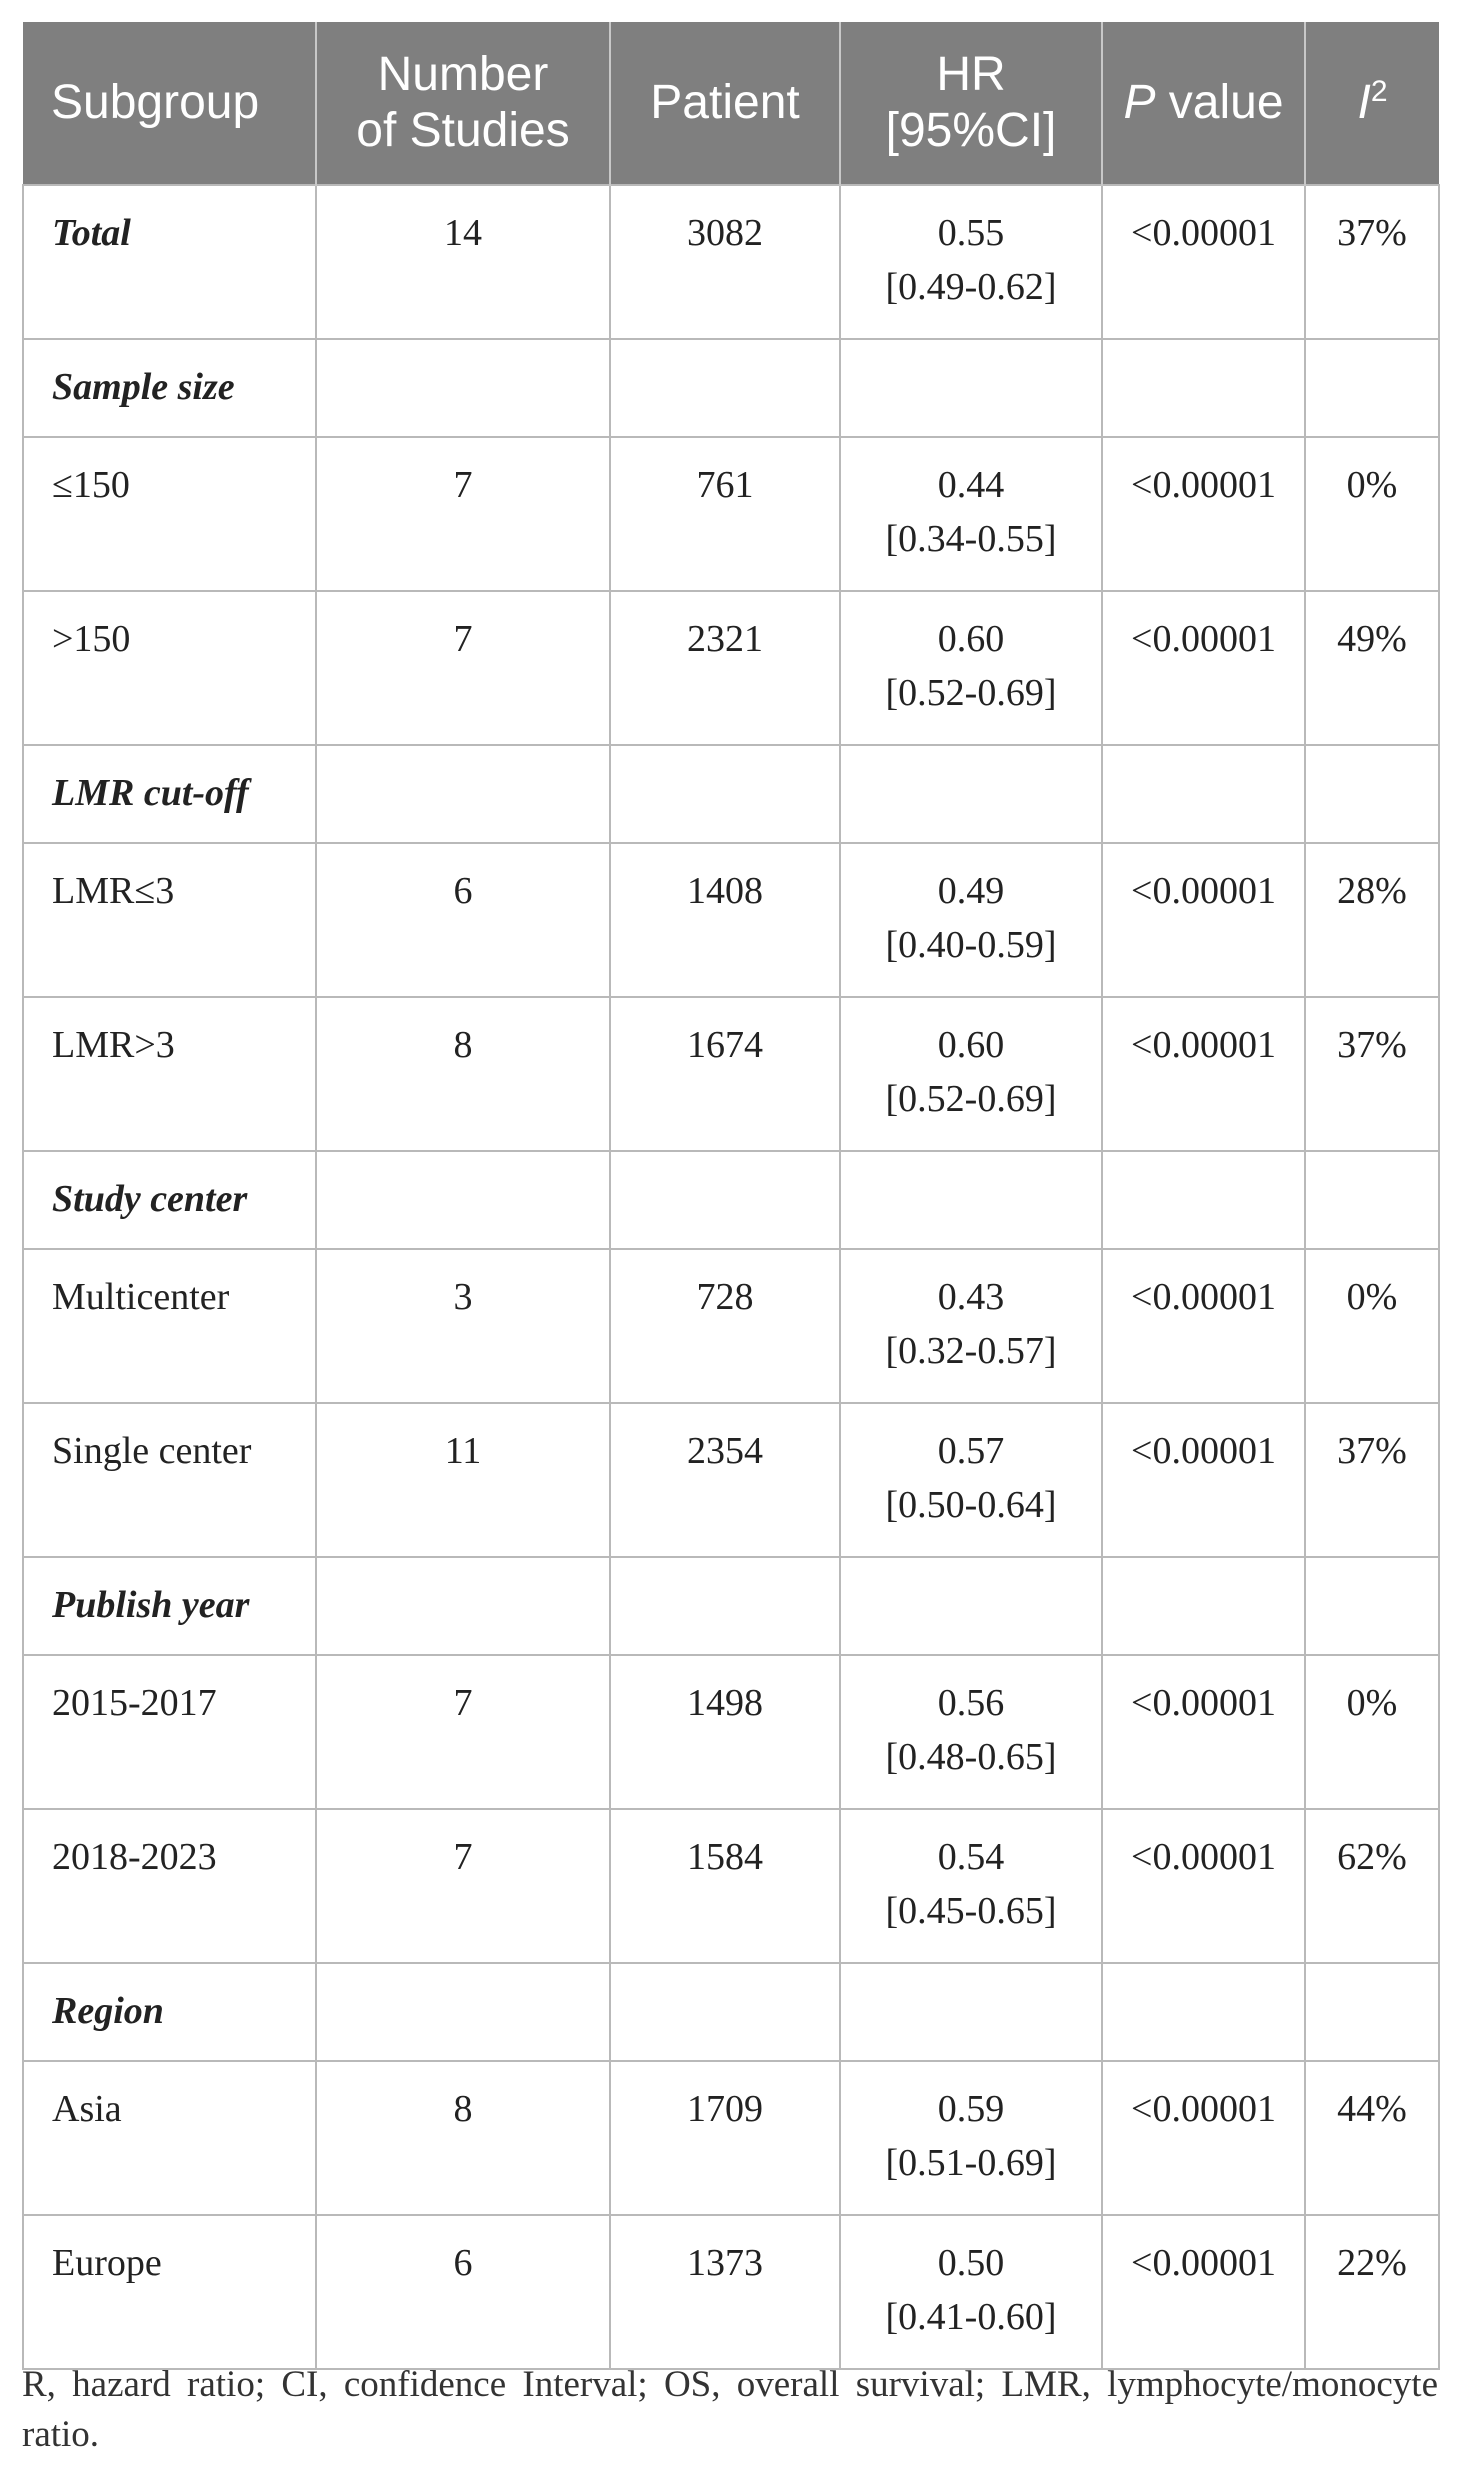 This screenshot has width=1460, height=2486. Describe the element at coordinates (152, 1451) in the screenshot. I see `subgroup-label: Single center` at that location.